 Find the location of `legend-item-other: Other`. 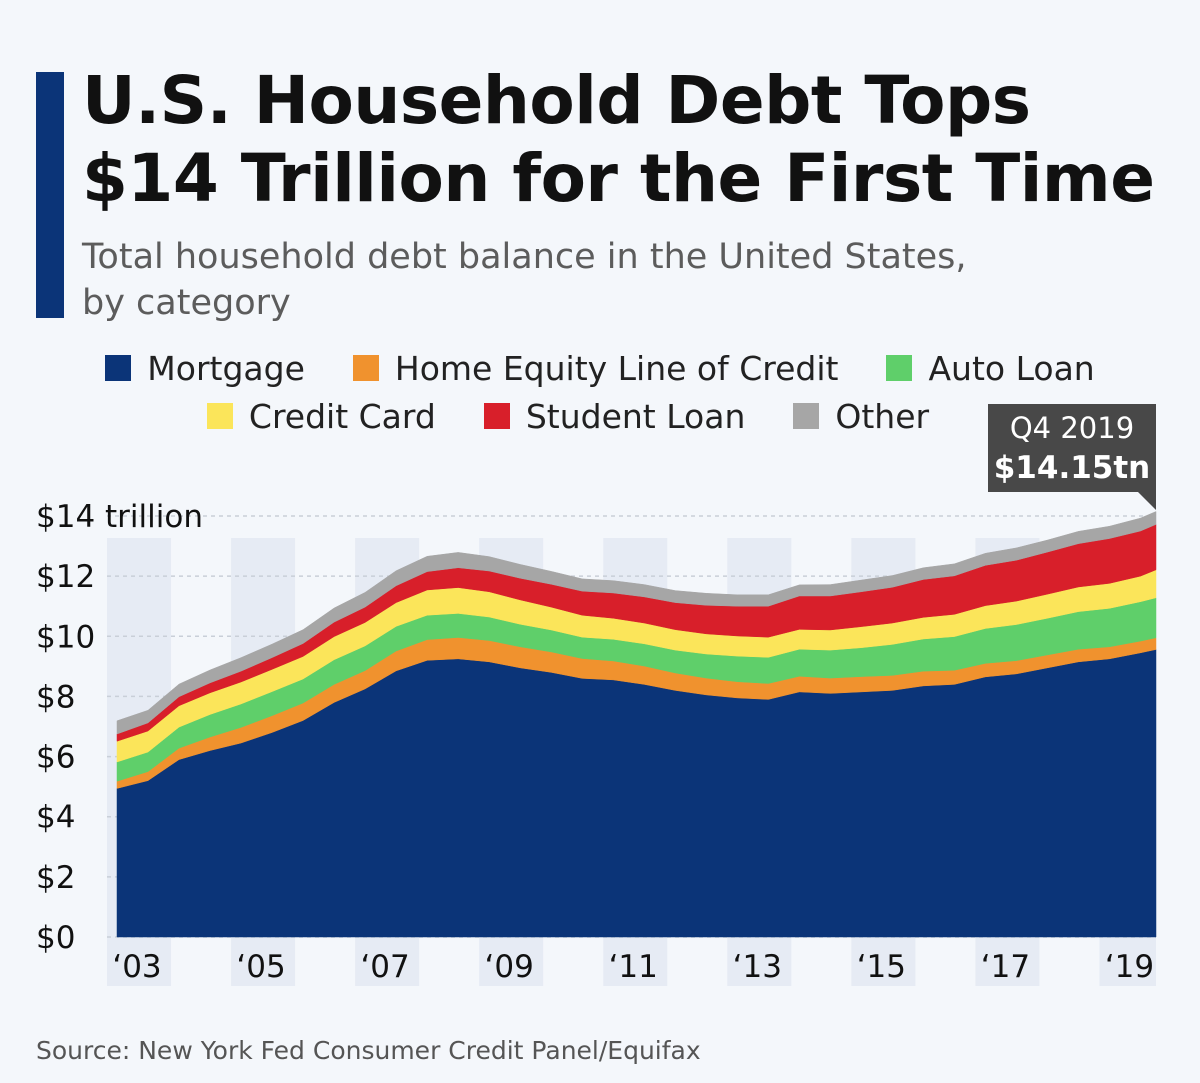

legend-item-other: Other is located at coordinates (861, 416).